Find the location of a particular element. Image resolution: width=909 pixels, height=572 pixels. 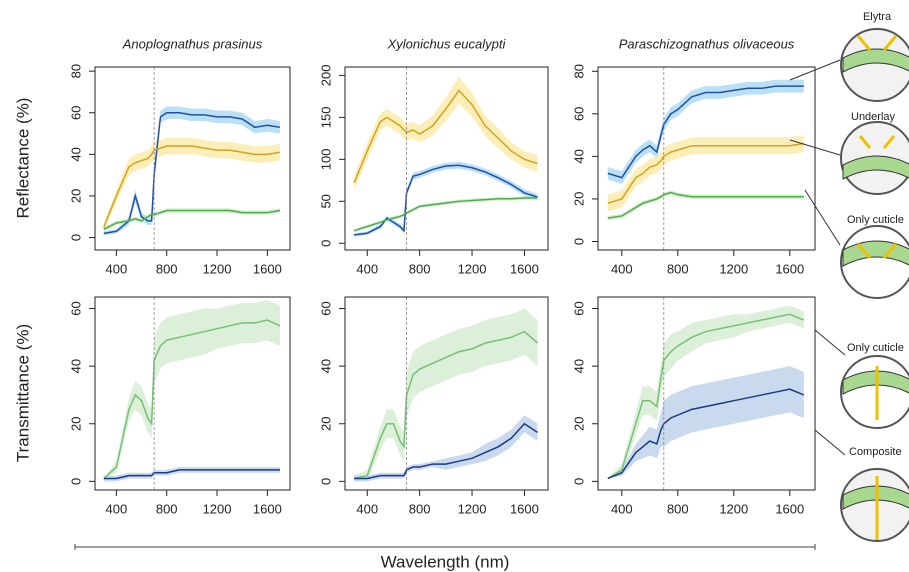

x-axis-bracket is located at coordinates (445, 547).